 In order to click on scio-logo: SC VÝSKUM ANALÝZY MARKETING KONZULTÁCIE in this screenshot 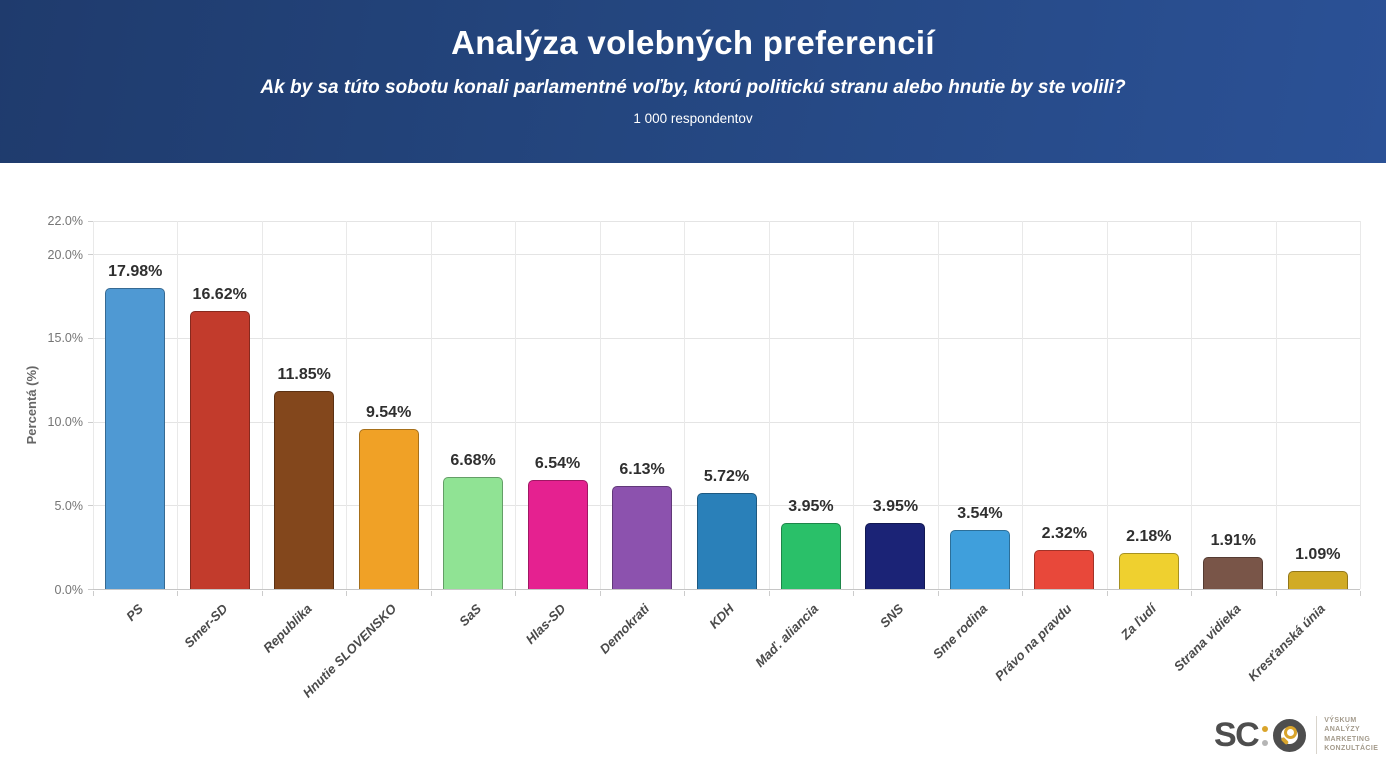, I will do `click(1296, 735)`.